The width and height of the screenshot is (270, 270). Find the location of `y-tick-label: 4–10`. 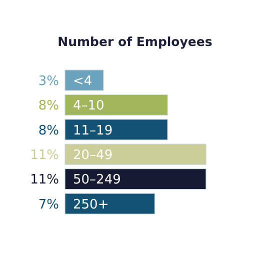

y-tick-label: 4–10 is located at coordinates (88, 106).